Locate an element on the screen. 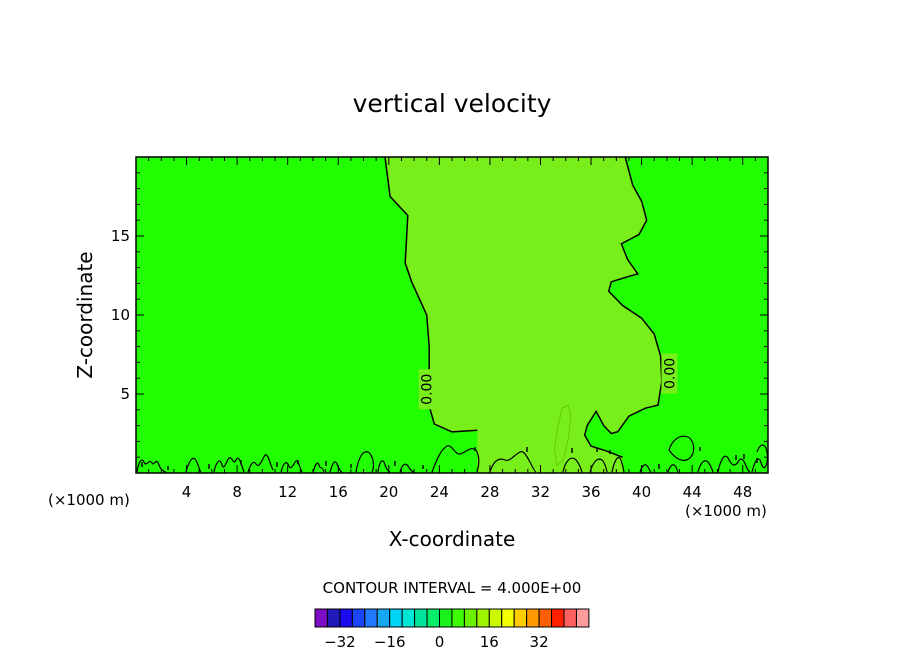  contour-labels: 0.00 0.00 is located at coordinates (548, 381).